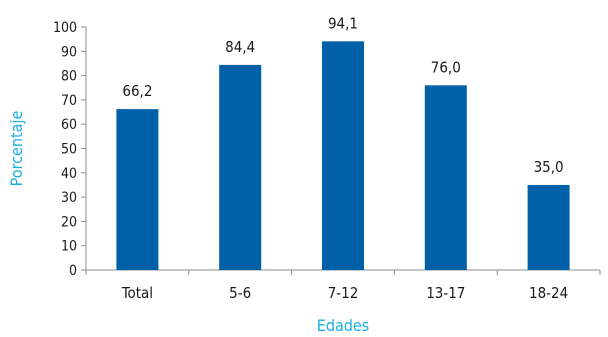 The image size is (608, 337). Describe the element at coordinates (69, 101) in the screenshot. I see `y-tick-label: 70` at that location.